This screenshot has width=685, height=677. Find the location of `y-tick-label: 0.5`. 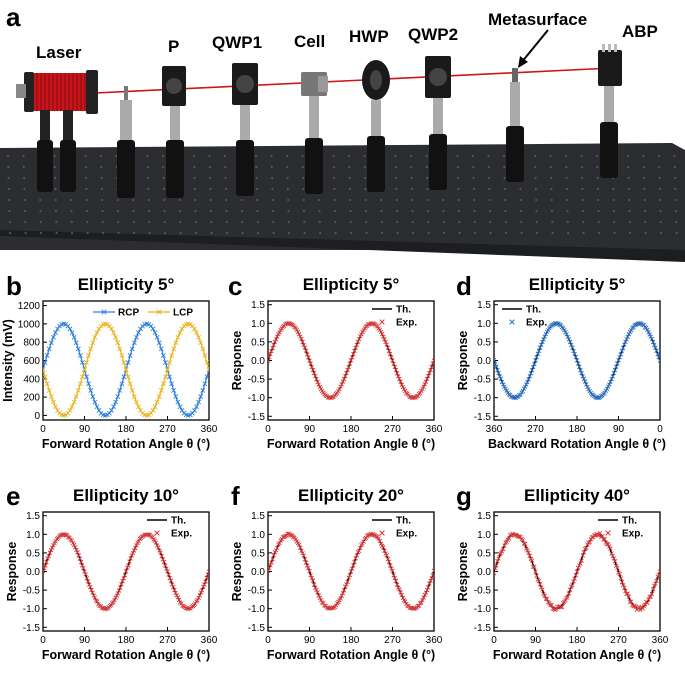

y-tick-label: 0.5 is located at coordinates (258, 342).